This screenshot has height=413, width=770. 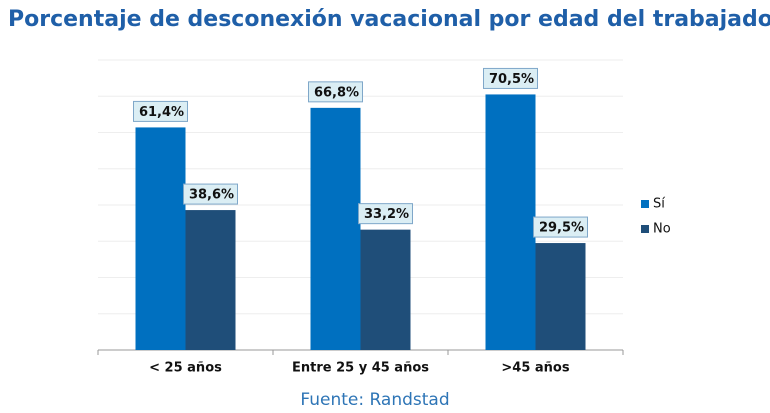 I want to click on x-tick-label: Entre 25 y 45 años, so click(x=360, y=368).